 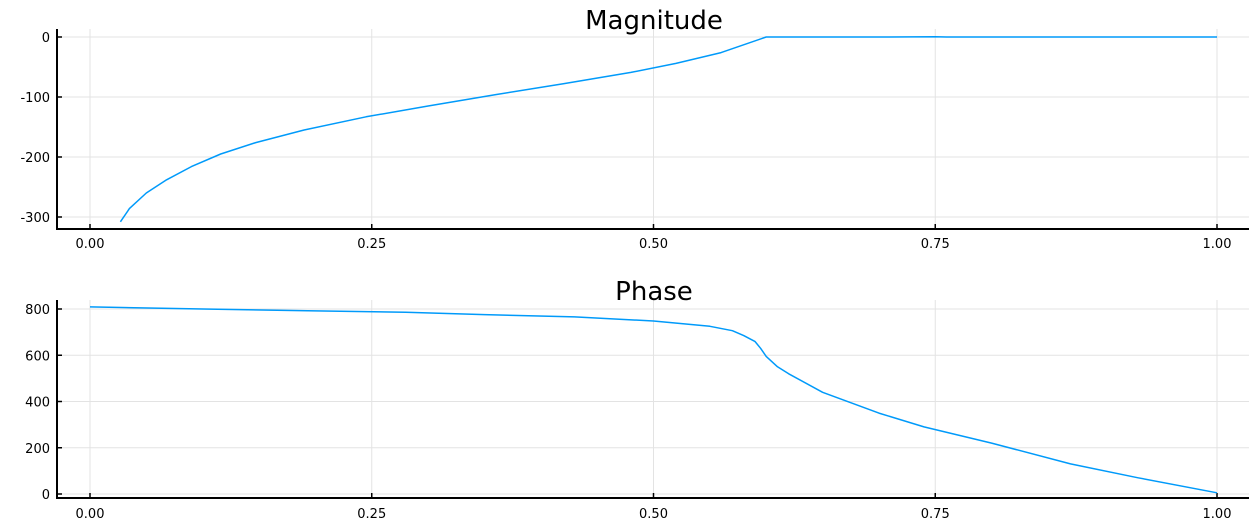 What do you see at coordinates (371, 514) in the screenshot?
I see `phase-x-tick-label-1: 0.25` at bounding box center [371, 514].